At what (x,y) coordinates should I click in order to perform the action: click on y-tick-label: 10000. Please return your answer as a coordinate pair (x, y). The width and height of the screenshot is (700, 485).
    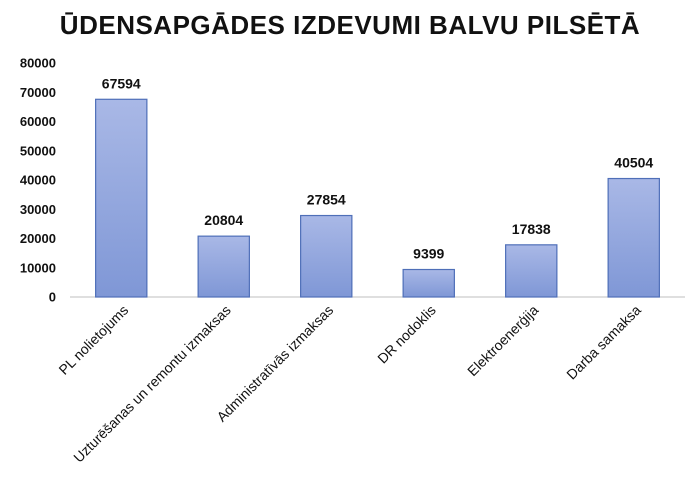
    Looking at the image, I should click on (38, 267).